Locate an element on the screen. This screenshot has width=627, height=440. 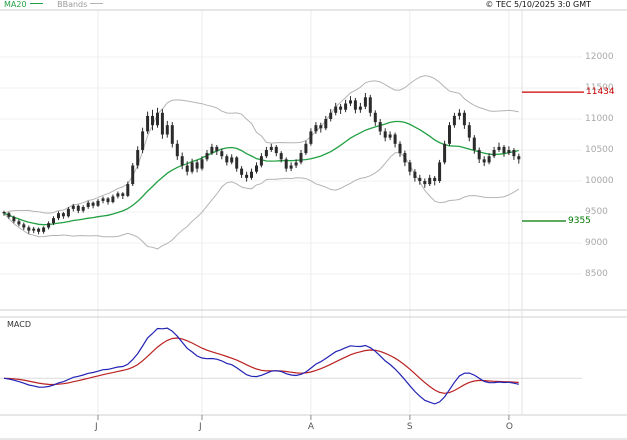
support-price-label: 9355 is located at coordinates (579, 220).